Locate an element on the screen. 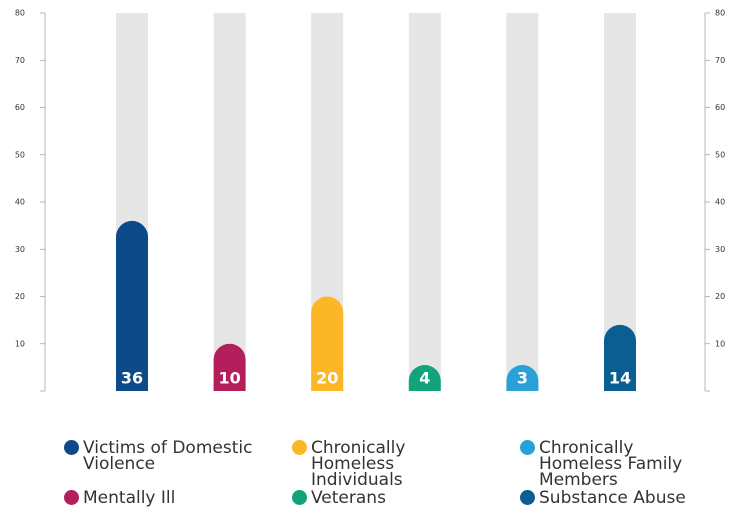  legend-label: Chronically Homeless Family Members is located at coordinates (611, 464).